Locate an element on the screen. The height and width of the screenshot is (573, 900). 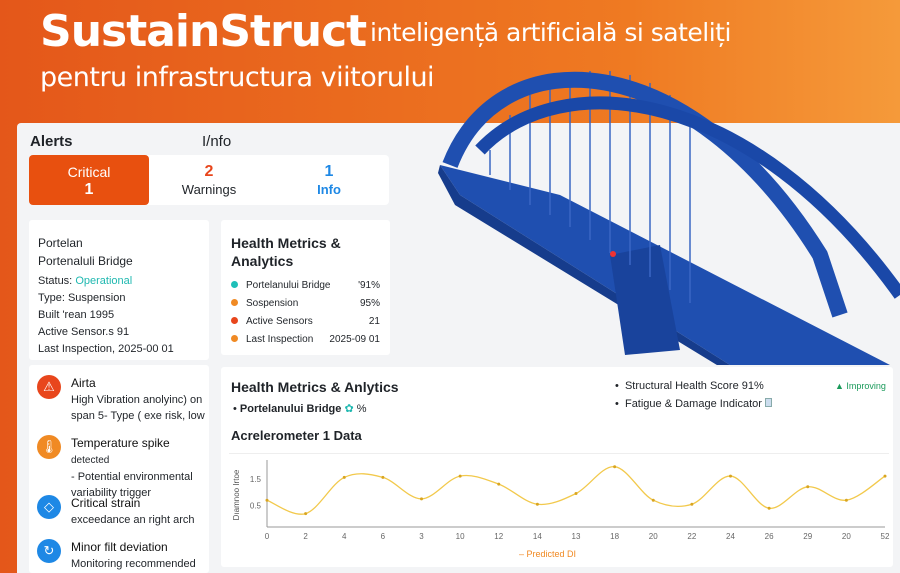
alert-title-suffix: detected is located at coordinates (90, 460).